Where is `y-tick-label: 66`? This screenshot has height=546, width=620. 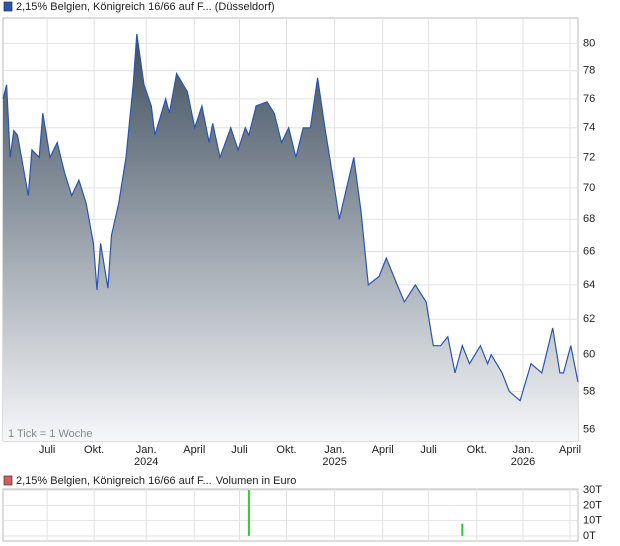 y-tick-label: 66 is located at coordinates (589, 251).